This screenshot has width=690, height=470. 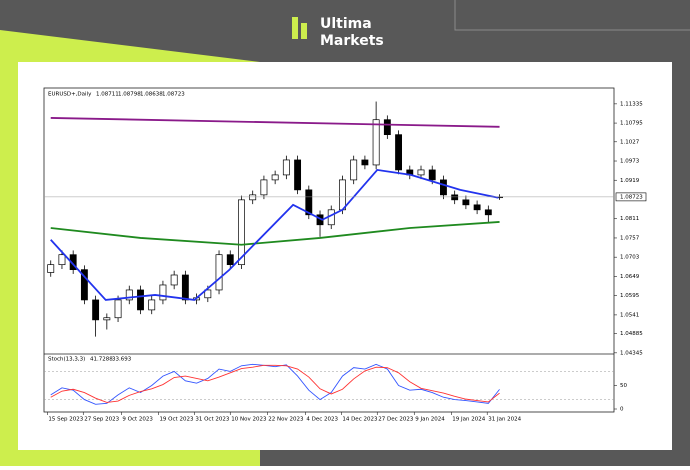 What do you see at coordinates (66, 360) in the screenshot?
I see `indicator-title: Stoch(13,3,3)` at bounding box center [66, 360].